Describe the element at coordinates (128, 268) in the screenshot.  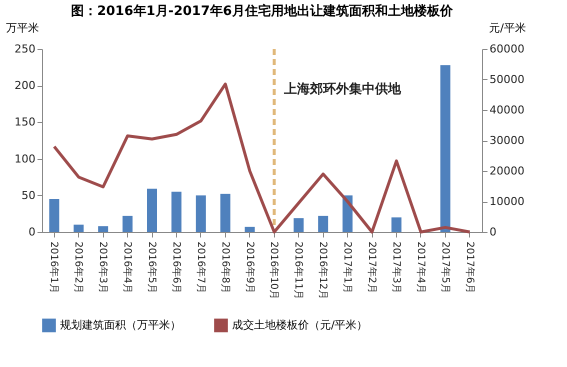
I see `x-tick-label: 2016年4月` at that location.